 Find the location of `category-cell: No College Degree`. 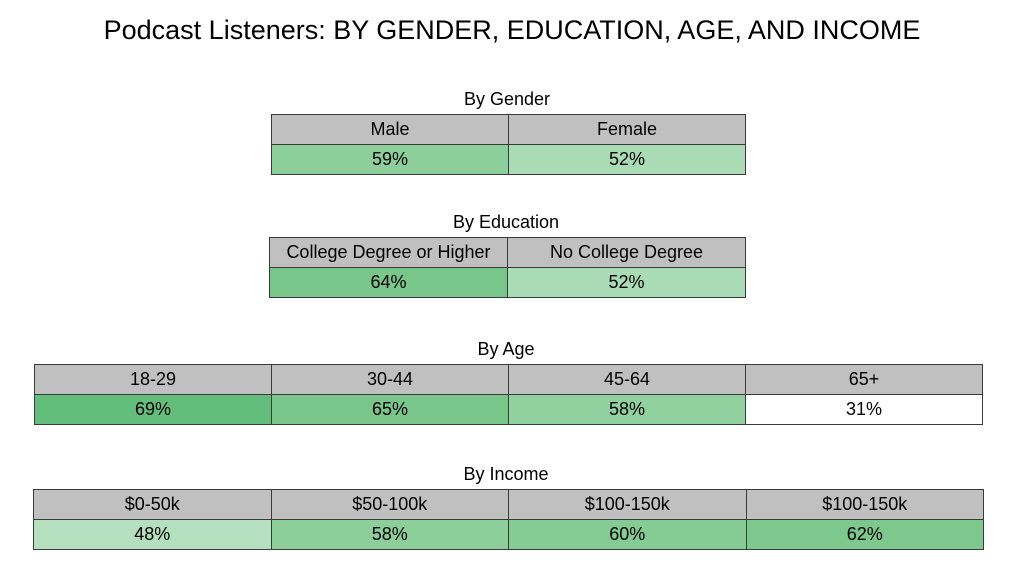

category-cell: No College Degree is located at coordinates (626, 252).